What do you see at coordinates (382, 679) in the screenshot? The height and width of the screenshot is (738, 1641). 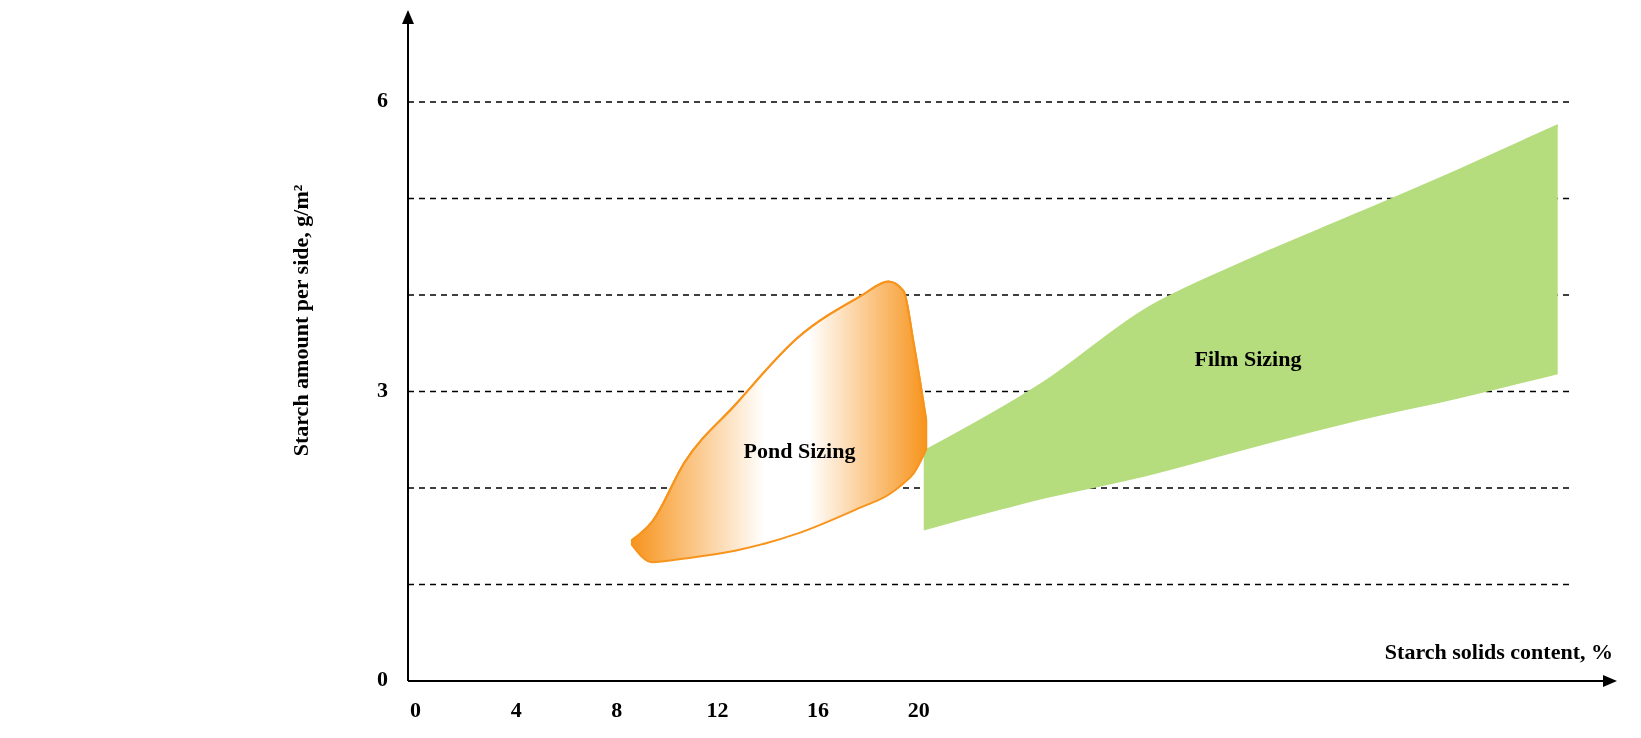 I see `y-tick-label: 0` at bounding box center [382, 679].